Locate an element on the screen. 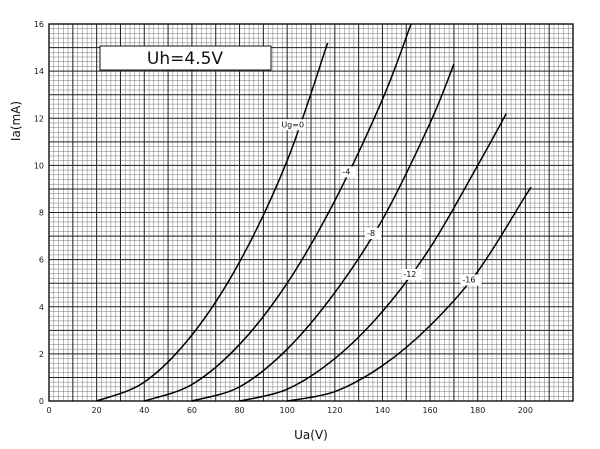 The width and height of the screenshot is (600, 449). title-box-frame is located at coordinates (185, 58).